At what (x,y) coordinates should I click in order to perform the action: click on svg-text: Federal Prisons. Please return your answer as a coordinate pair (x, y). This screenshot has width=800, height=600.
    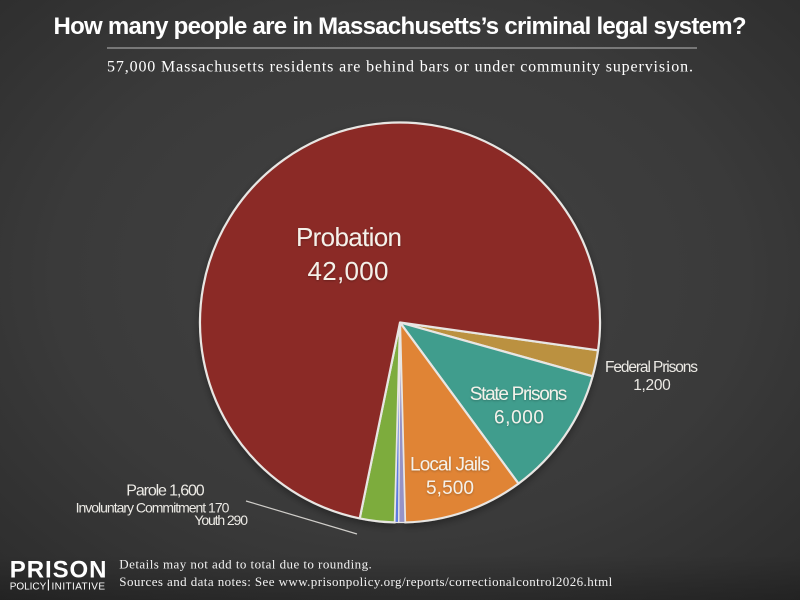
    Looking at the image, I should click on (651, 367).